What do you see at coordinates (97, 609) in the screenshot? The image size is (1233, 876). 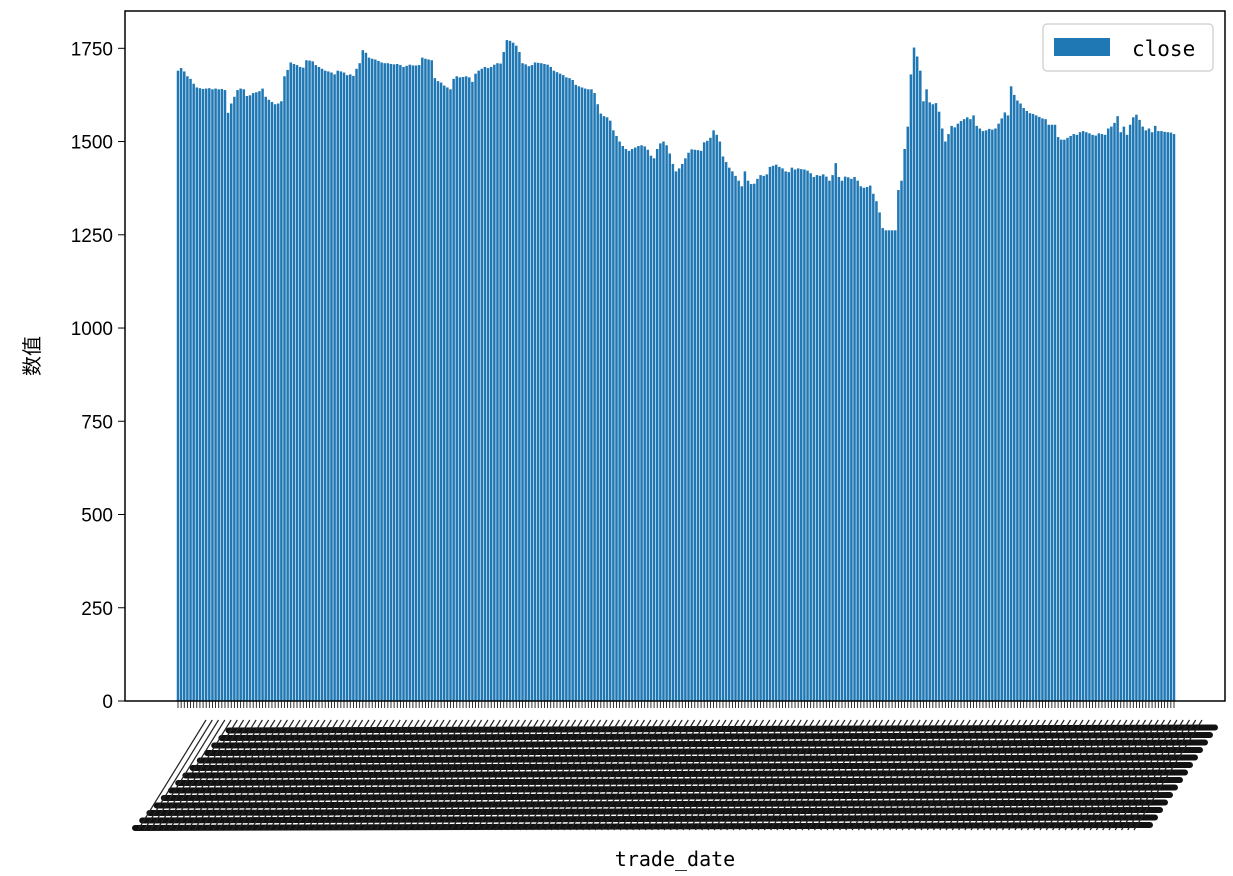 I see `y-tick-label: 250` at bounding box center [97, 609].